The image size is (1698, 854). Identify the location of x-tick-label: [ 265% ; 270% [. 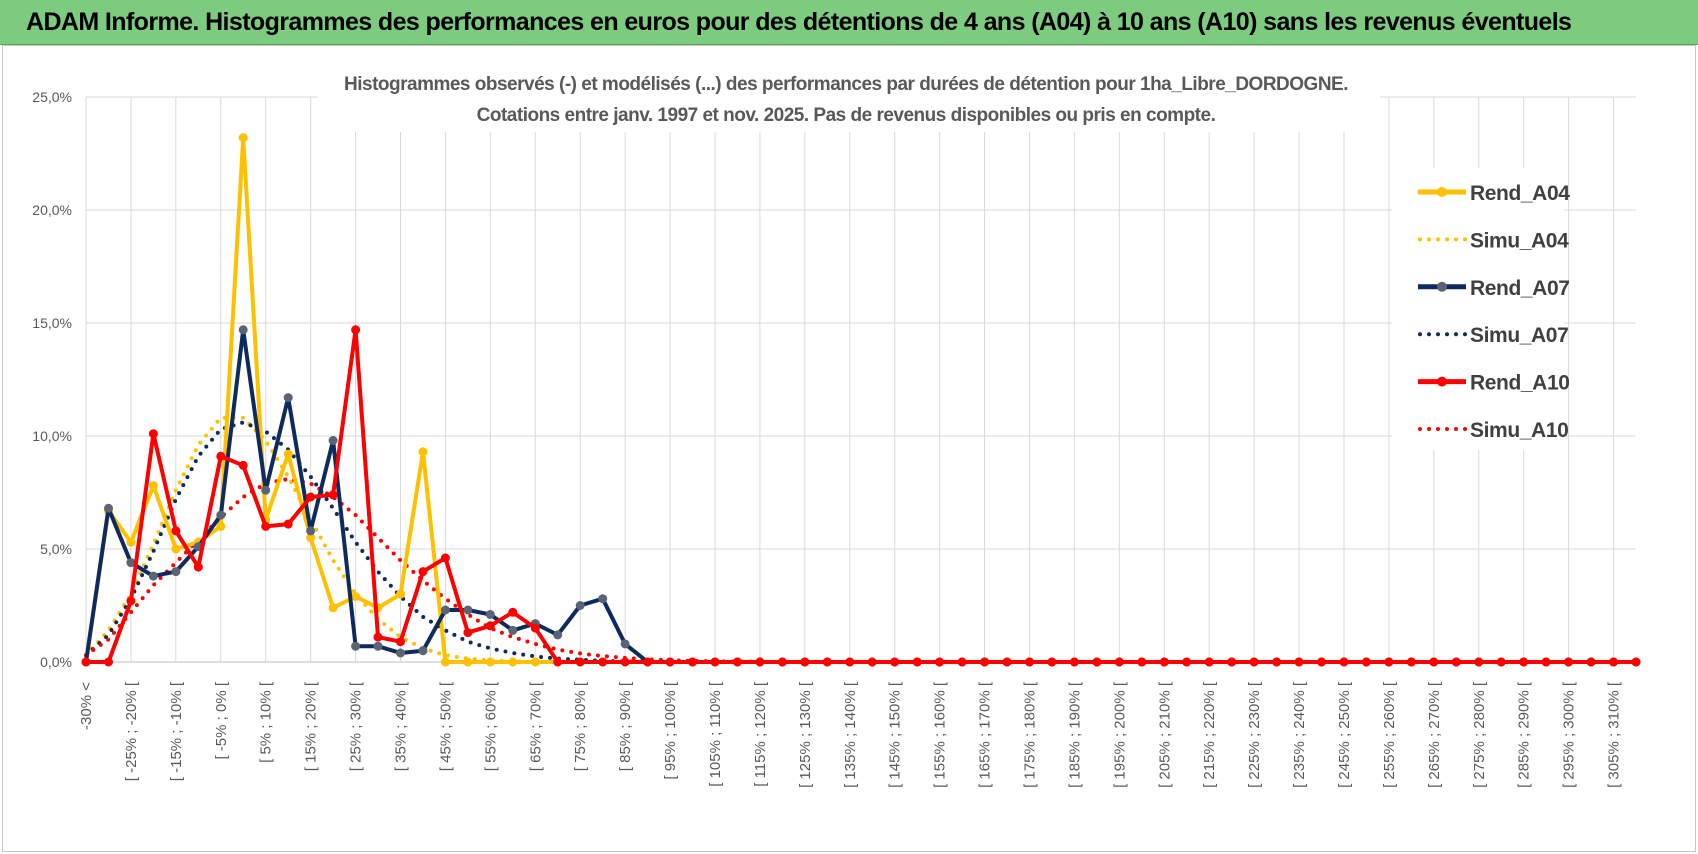
(1434, 734).